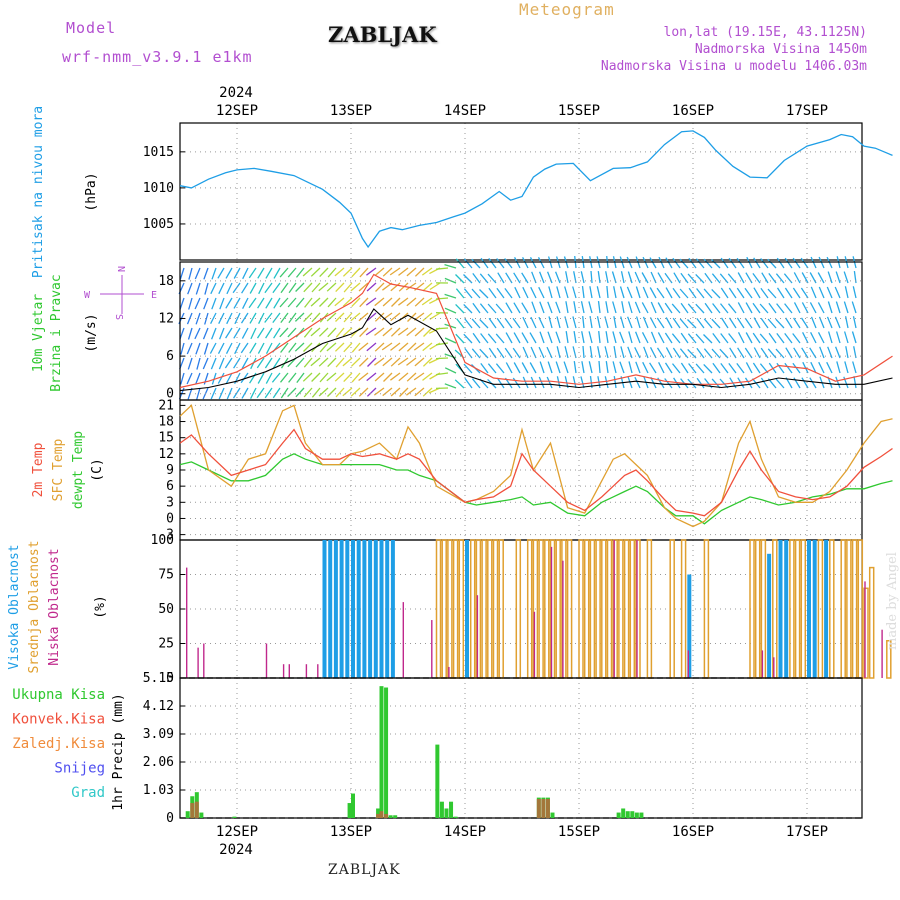 This screenshot has height=900, width=900. Describe the element at coordinates (364, 870) in the screenshot. I see `footer-station: ZABLJAK` at that location.